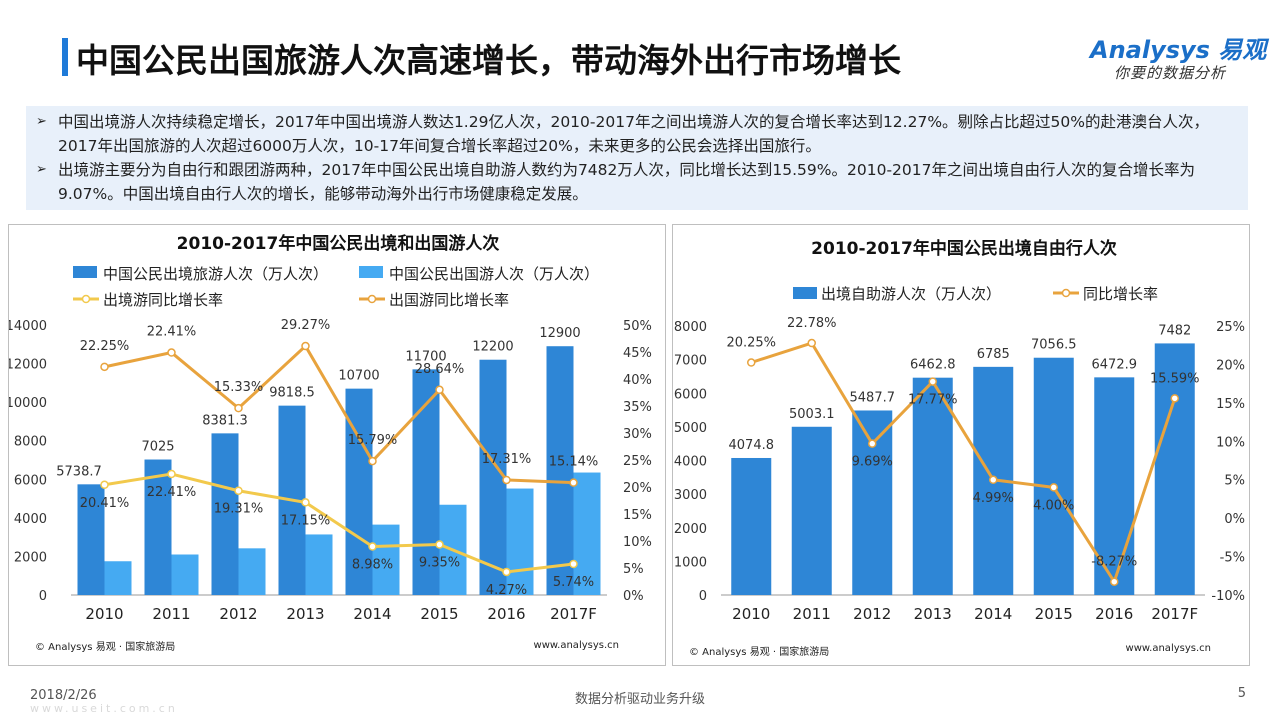 Image resolution: width=1280 pixels, height=720 pixels. What do you see at coordinates (372, 565) in the screenshot?
I see `line-value-label: 8.98%` at bounding box center [372, 565].